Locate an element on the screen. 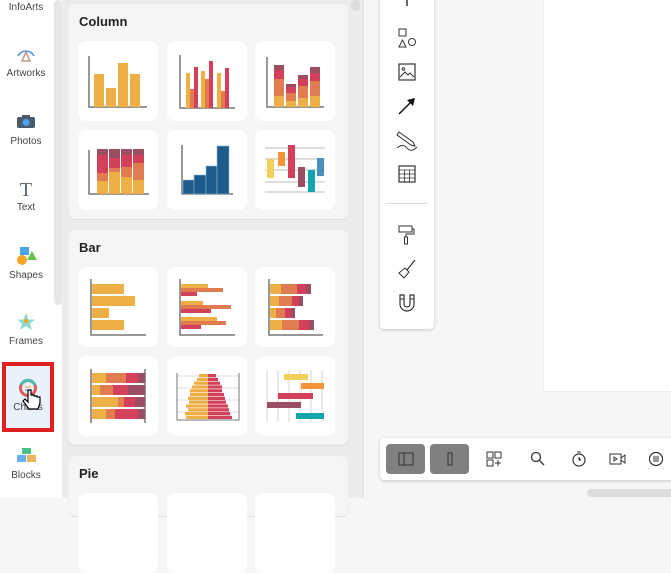 This screenshot has height=573, width=671. shapes-icon is located at coordinates (27, 256).